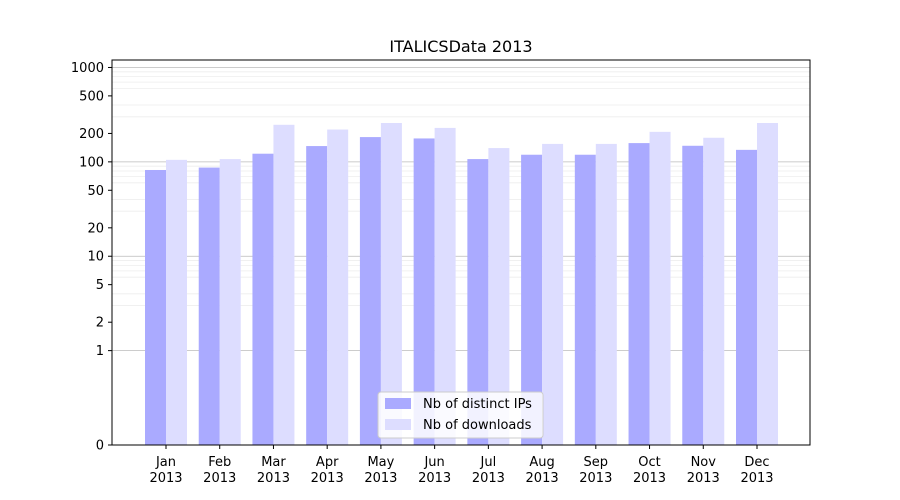 The width and height of the screenshot is (900, 500). What do you see at coordinates (756, 462) in the screenshot?
I see `x-tick-label-month: Dec` at bounding box center [756, 462].